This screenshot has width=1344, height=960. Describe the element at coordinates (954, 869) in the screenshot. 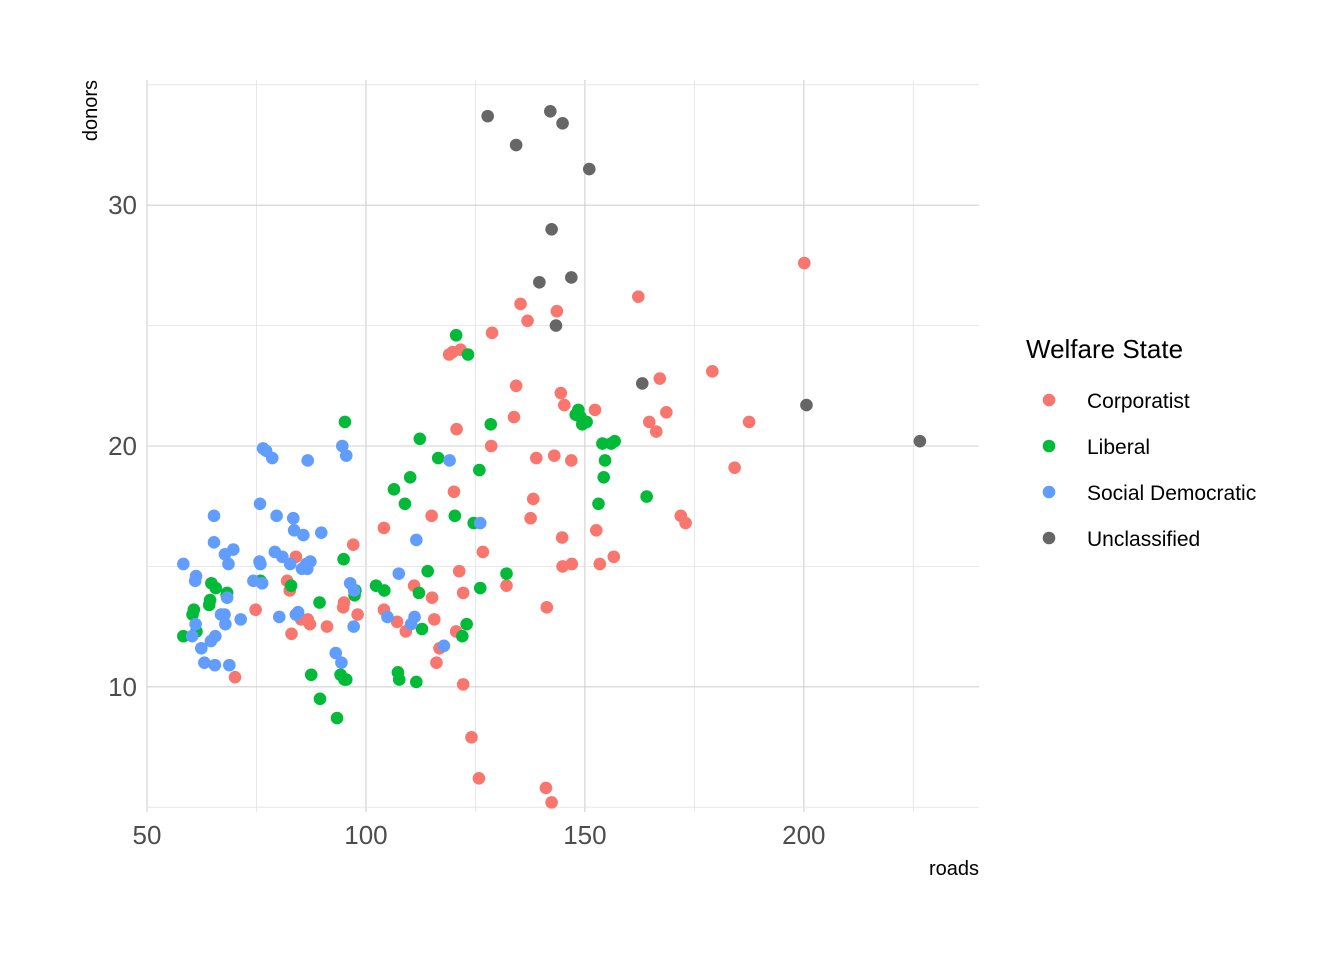

I see `x-axis-title: roads` at that location.